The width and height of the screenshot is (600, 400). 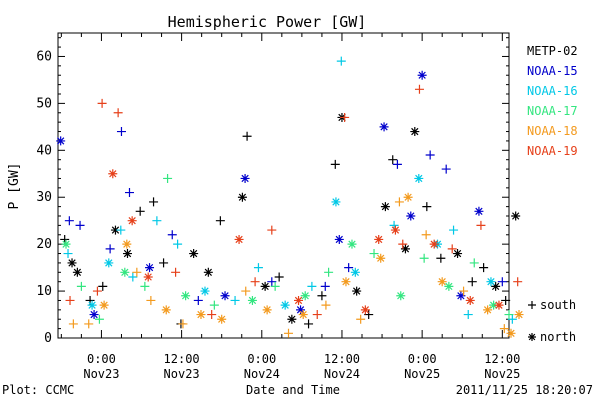 I want to click on x-tick-date-label: Nov23, so click(x=101, y=374).